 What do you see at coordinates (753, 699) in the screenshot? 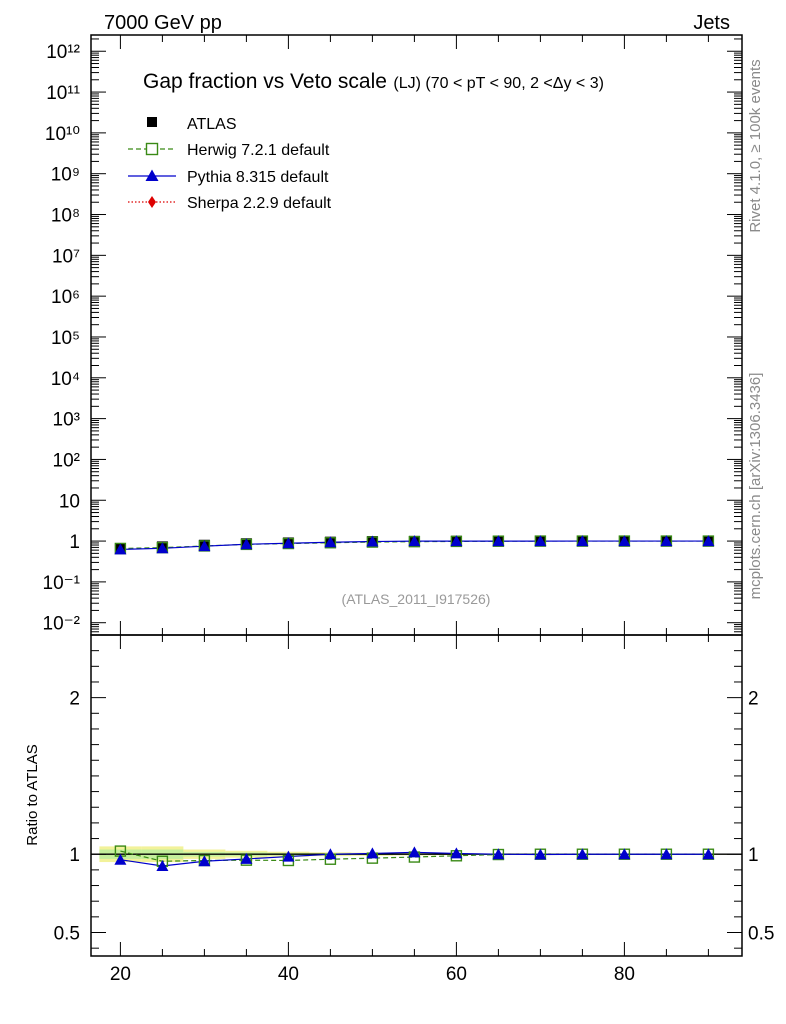
I see `ratio-y-tick-label-right: 2` at bounding box center [753, 699].